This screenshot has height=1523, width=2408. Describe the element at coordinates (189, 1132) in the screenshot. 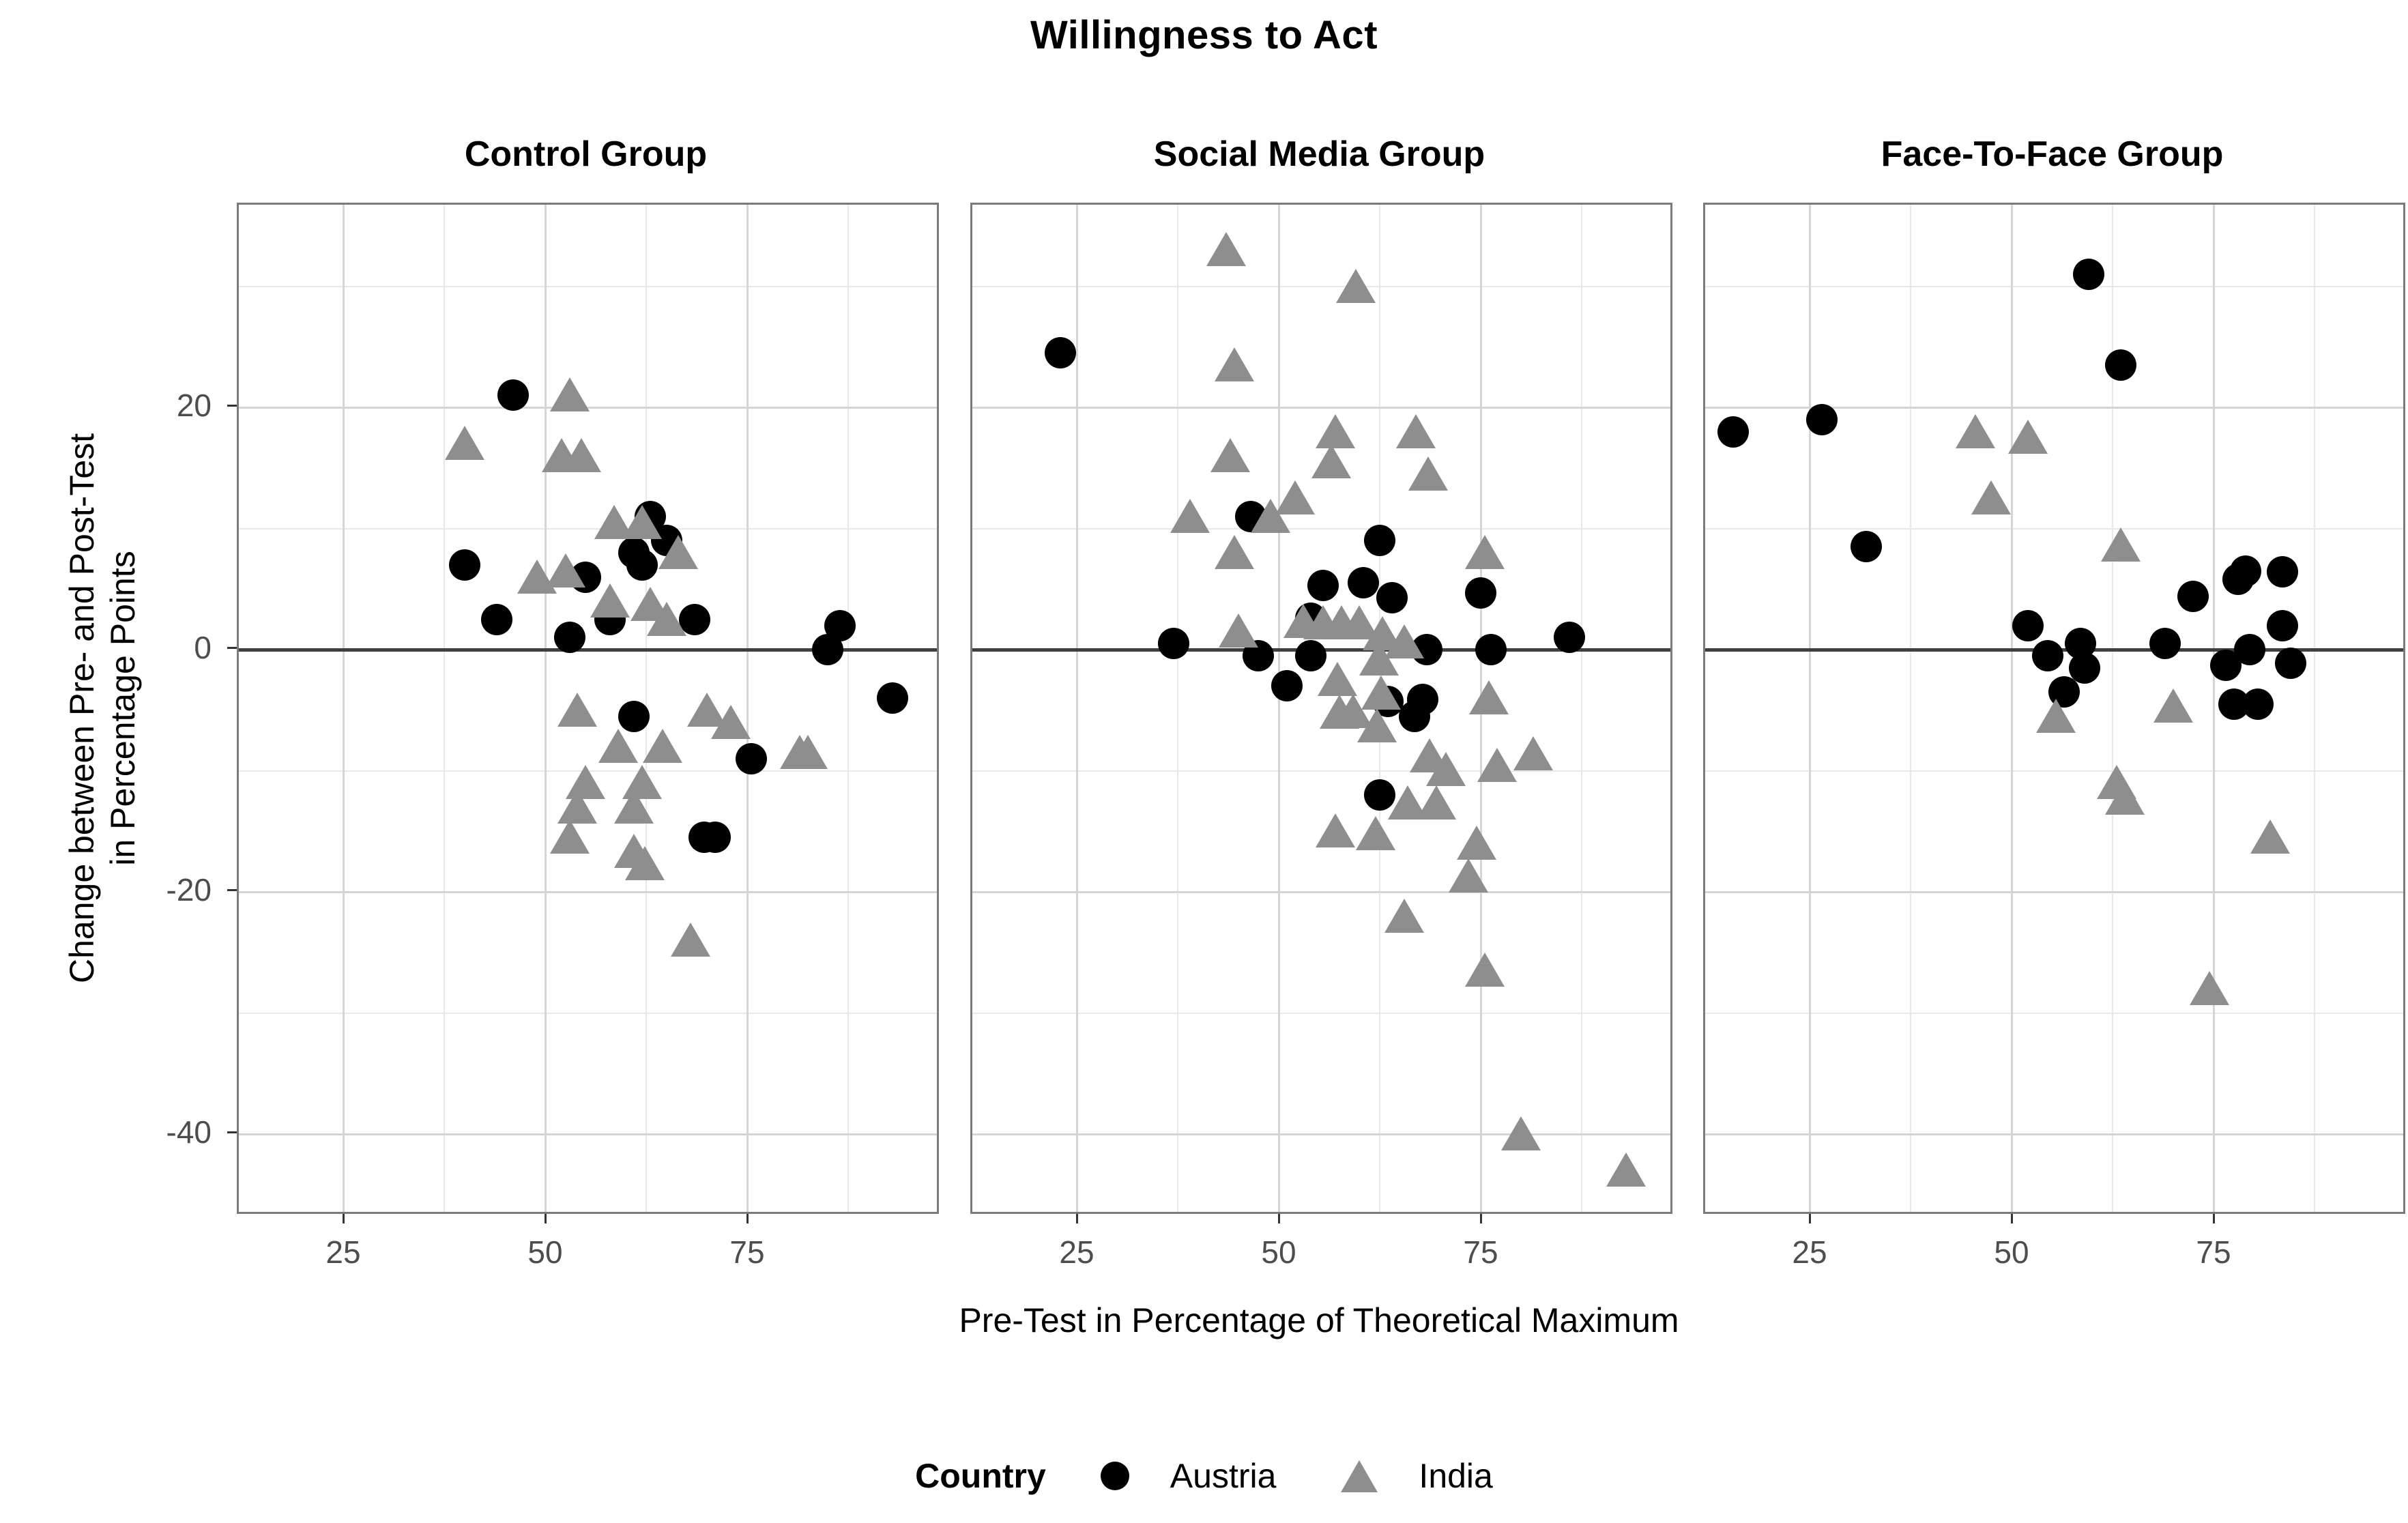

I see `y-tick-label: -40` at that location.